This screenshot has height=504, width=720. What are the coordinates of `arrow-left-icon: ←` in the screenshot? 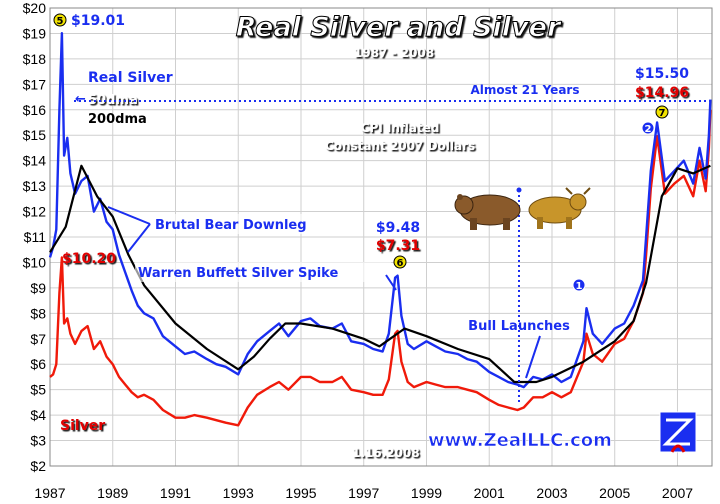 It's located at (80, 99).